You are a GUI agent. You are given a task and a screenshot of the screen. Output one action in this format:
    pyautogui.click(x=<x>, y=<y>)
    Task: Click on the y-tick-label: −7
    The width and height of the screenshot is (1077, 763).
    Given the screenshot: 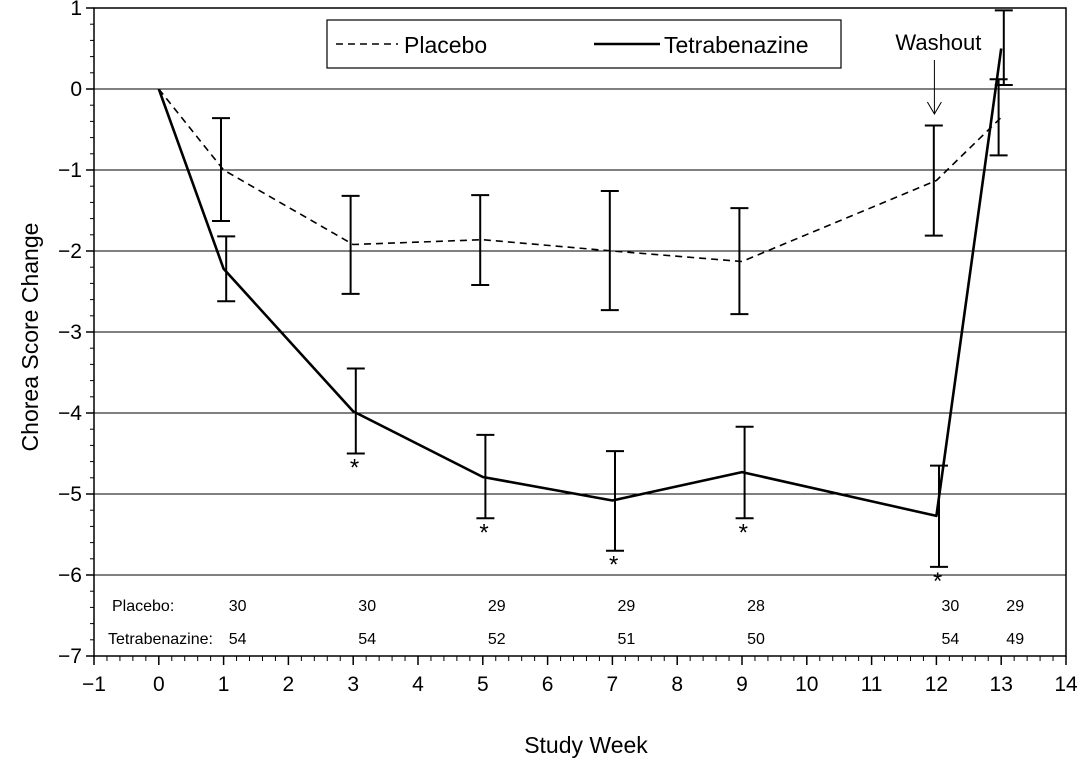 What is the action you would take?
    pyautogui.click(x=70, y=656)
    